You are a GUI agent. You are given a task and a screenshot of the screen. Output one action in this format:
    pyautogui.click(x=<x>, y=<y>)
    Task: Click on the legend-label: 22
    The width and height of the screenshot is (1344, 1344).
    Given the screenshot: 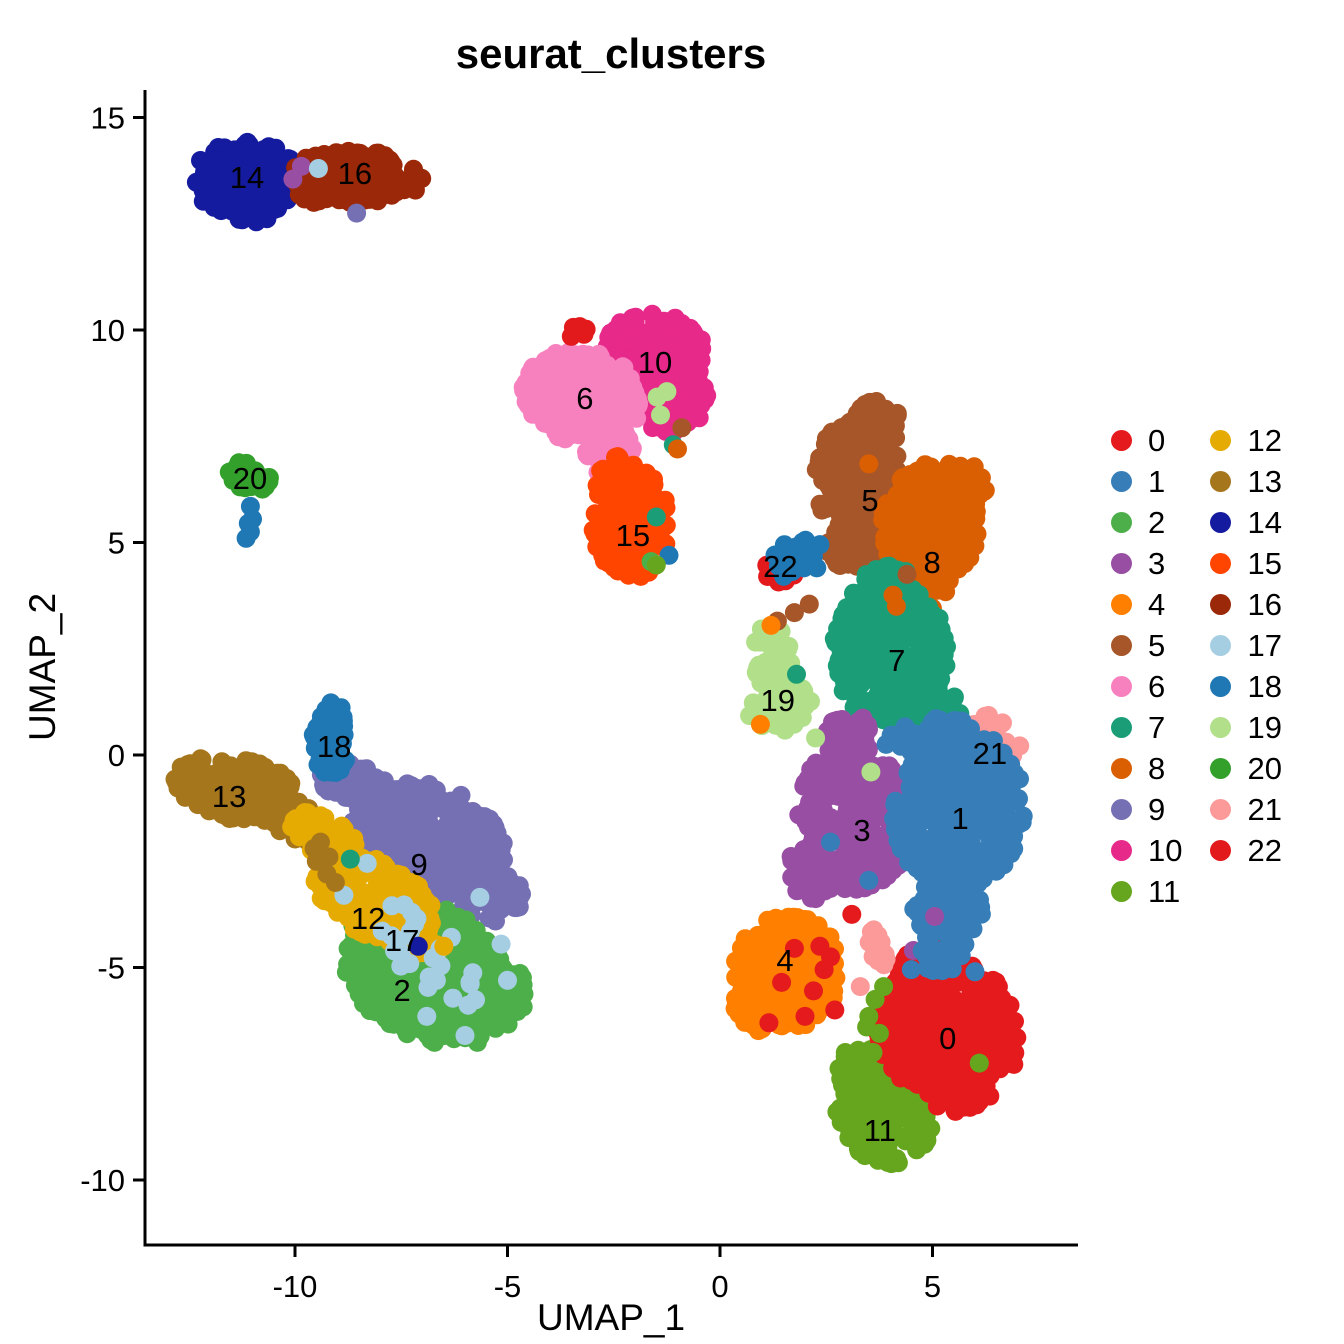 What is the action you would take?
    pyautogui.click(x=1264, y=850)
    